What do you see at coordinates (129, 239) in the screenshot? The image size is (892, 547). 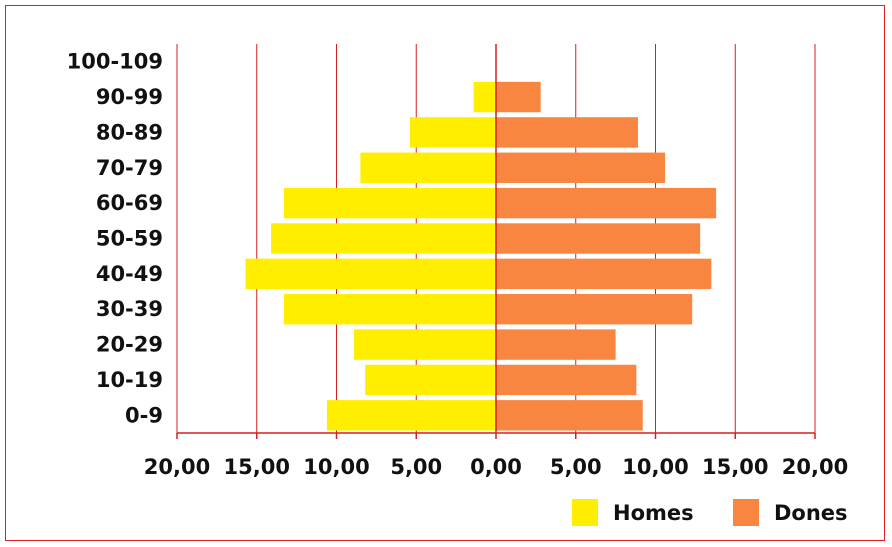 I see `y-tick-label: 50-59` at bounding box center [129, 239].